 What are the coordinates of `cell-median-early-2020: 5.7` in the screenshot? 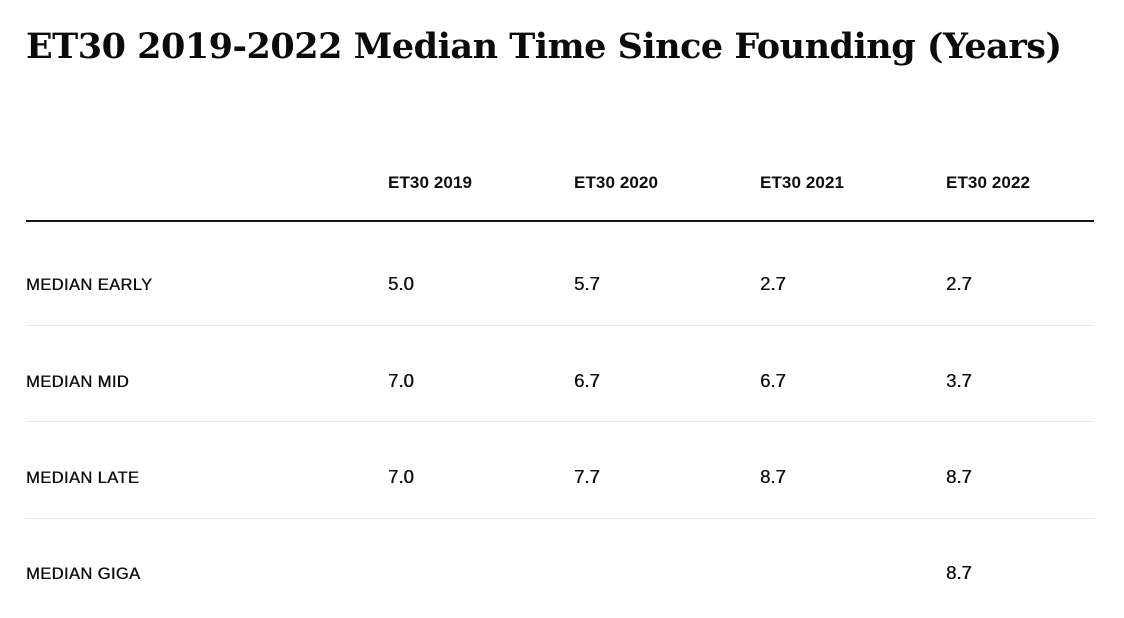 It's located at (587, 283).